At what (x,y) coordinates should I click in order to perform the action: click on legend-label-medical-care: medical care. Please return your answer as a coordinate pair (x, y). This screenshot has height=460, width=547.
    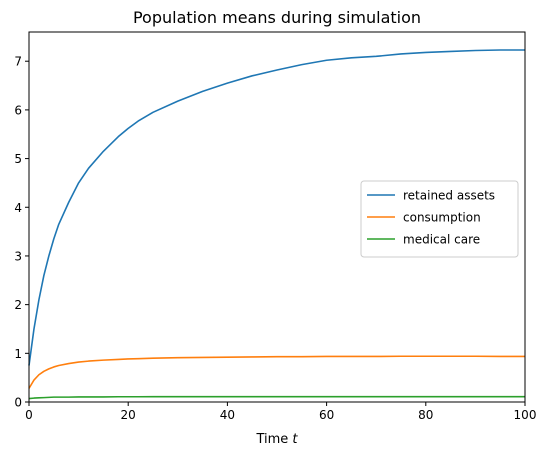
    Looking at the image, I should click on (441, 240).